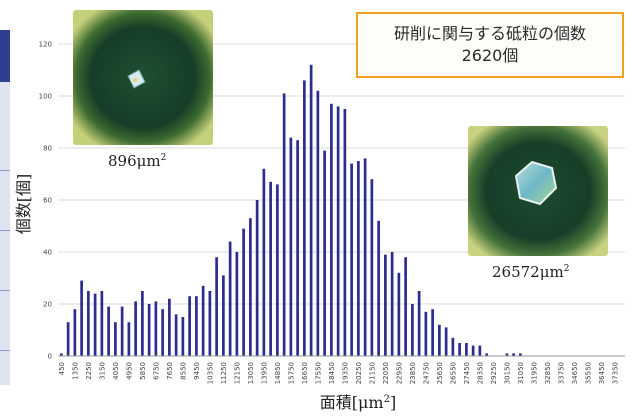 This screenshot has width=640, height=417. I want to click on y-tick-label: 80, so click(47, 149).